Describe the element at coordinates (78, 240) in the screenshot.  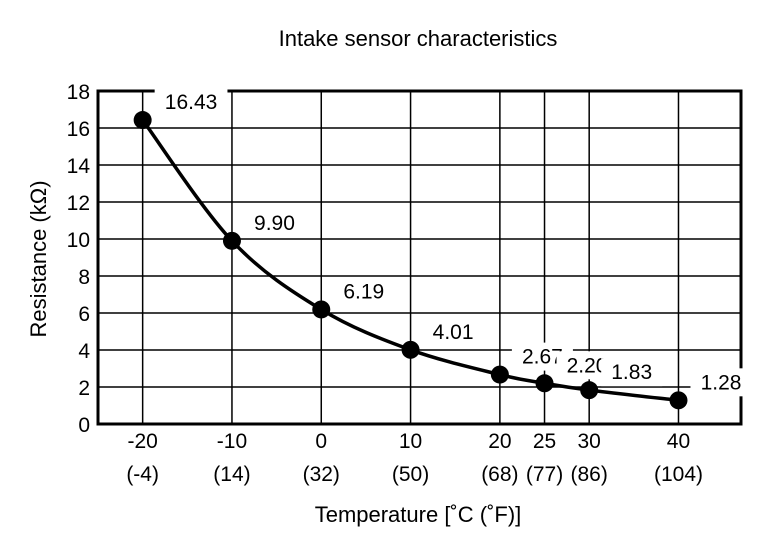
I see `y-tick-label: 10` at that location.